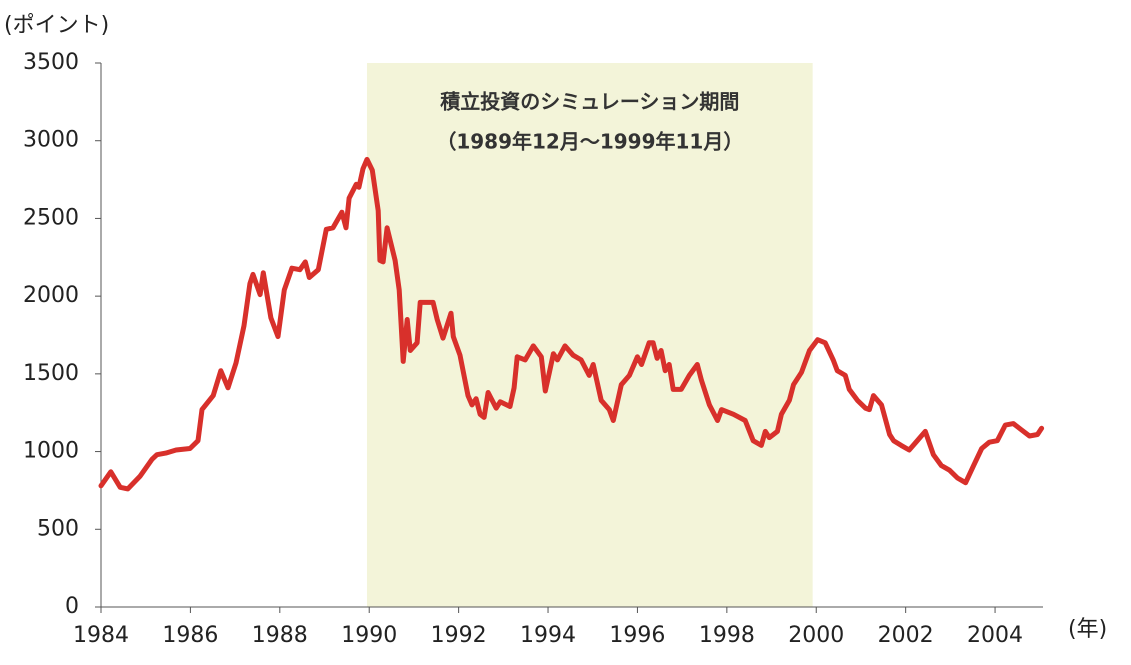 The width and height of the screenshot is (1131, 665). I want to click on x-tick-label: 1990, so click(369, 635).